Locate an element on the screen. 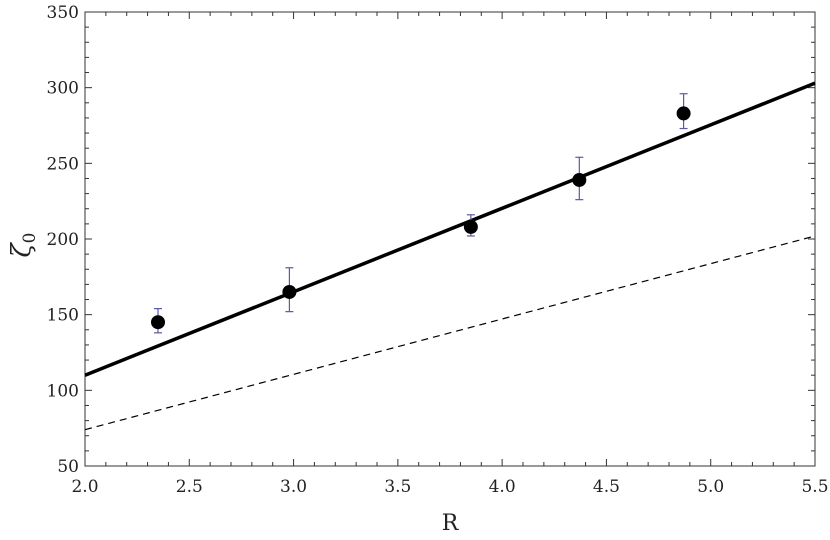 This screenshot has height=540, width=830. y-axis-label-subscript: 0 is located at coordinates (30, 238).